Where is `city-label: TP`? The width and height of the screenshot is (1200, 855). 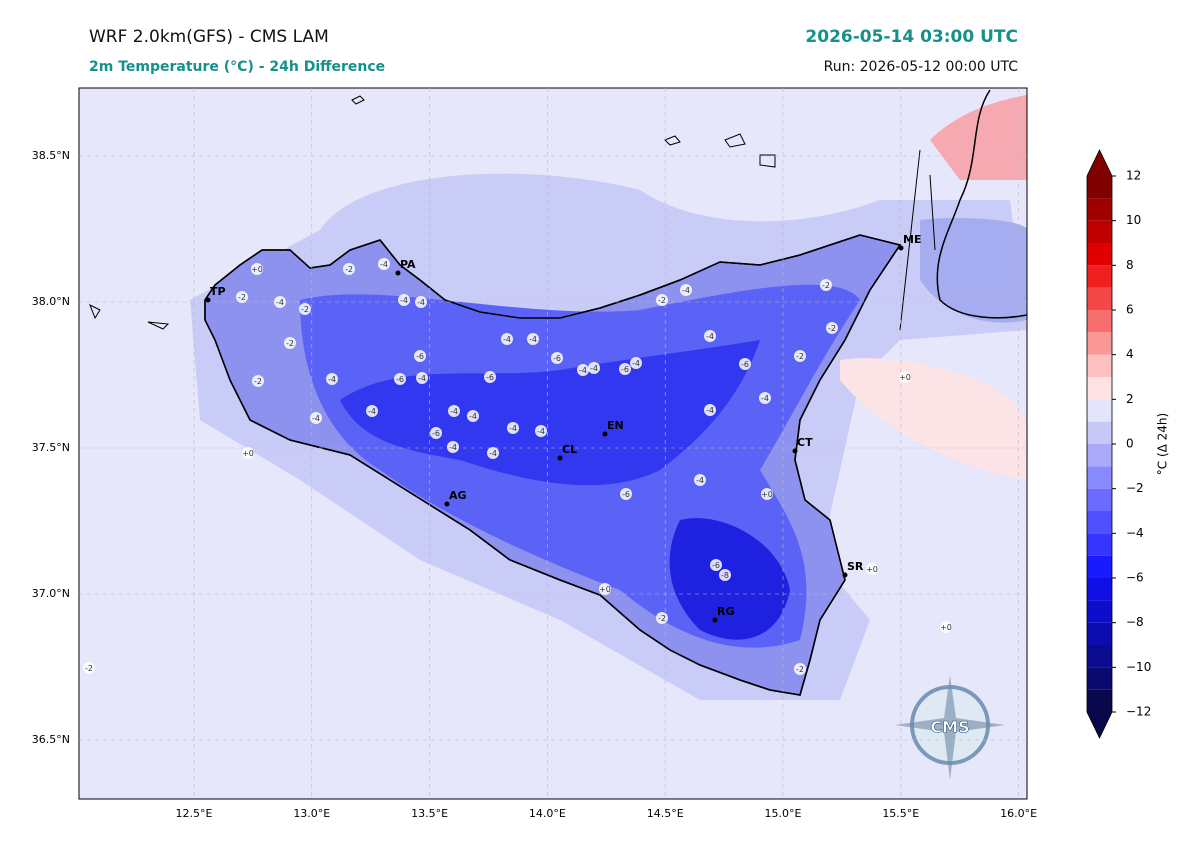
city-label: TP is located at coordinates (218, 291).